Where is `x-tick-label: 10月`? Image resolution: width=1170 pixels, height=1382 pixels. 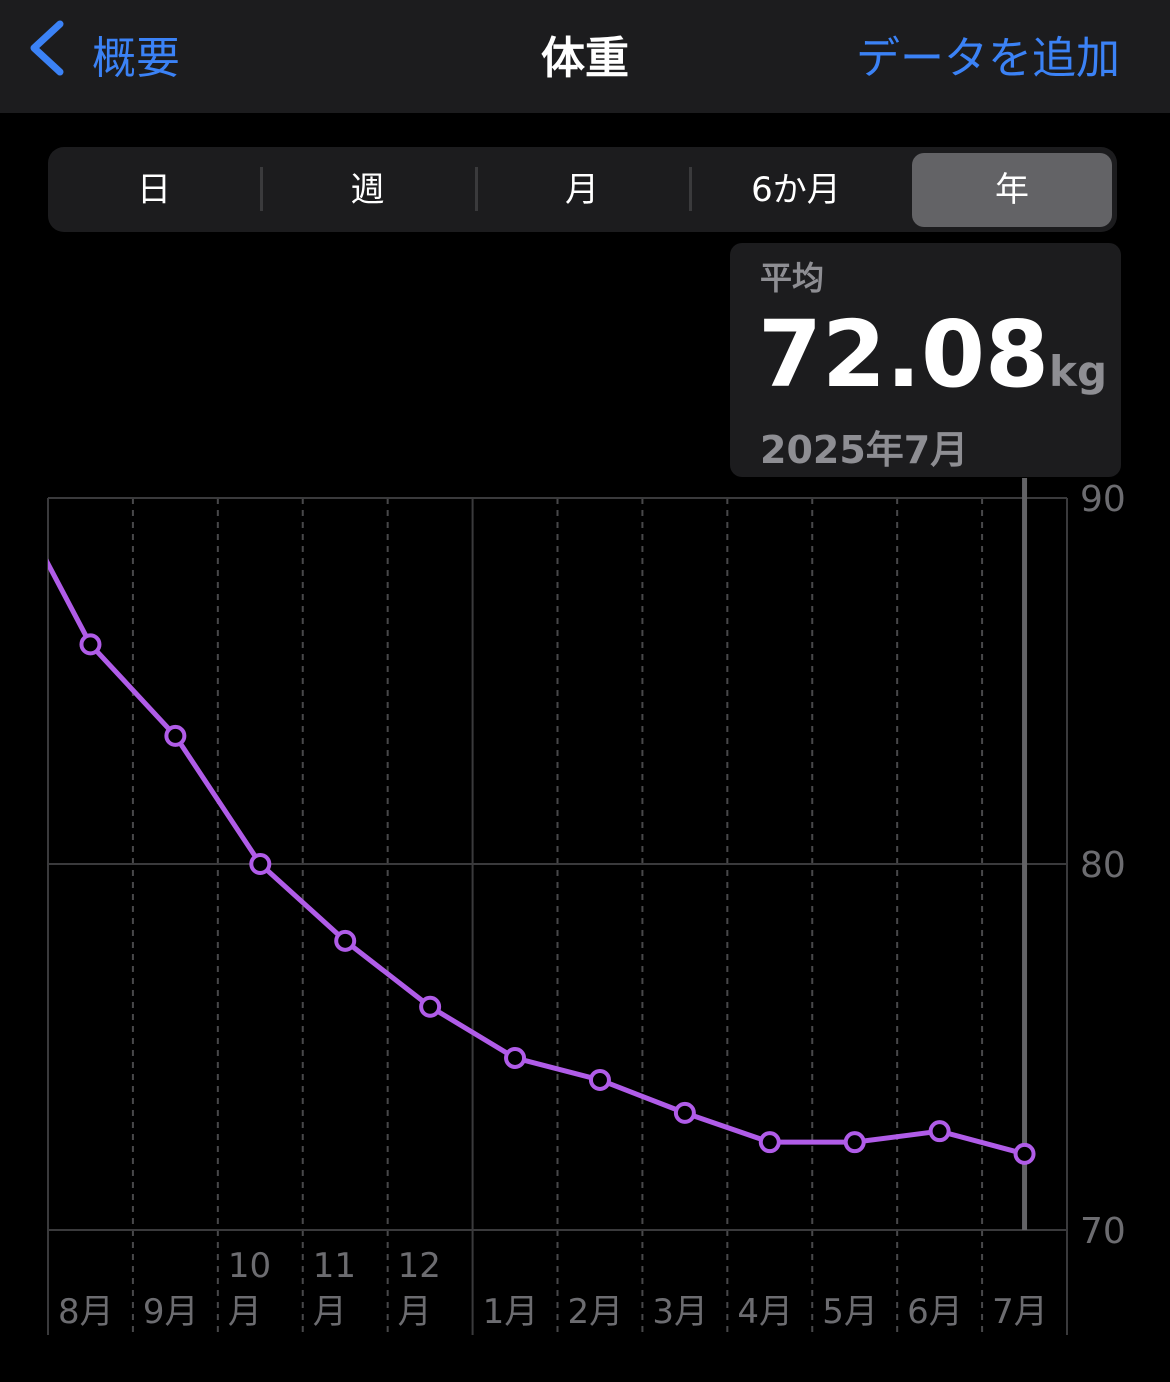 x-tick-label: 10月 is located at coordinates (249, 1289).